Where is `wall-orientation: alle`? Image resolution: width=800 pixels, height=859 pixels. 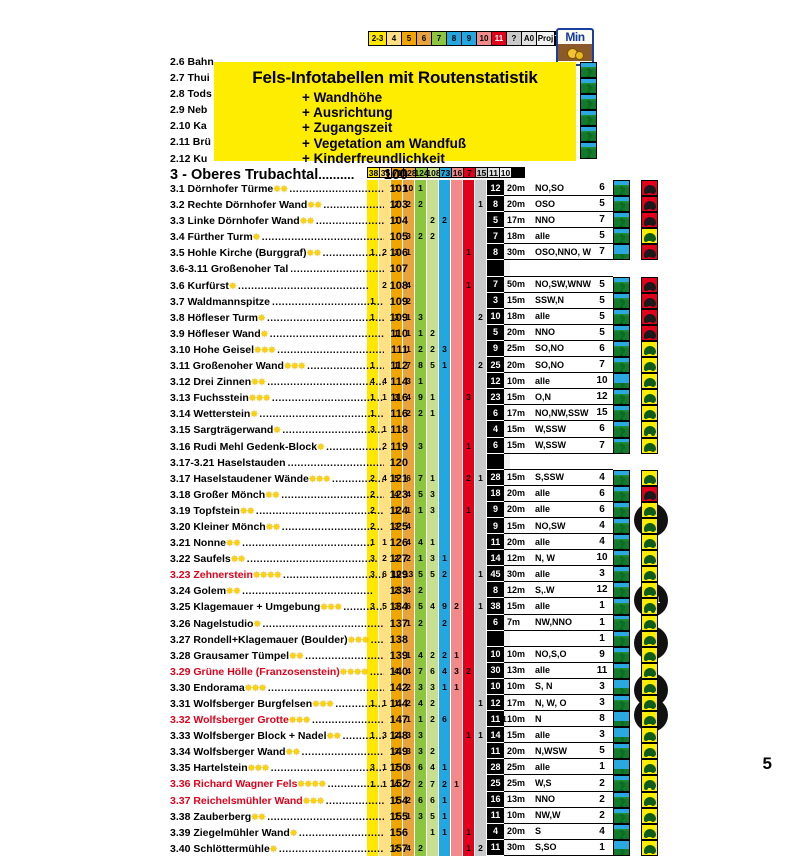
wall-orientation: alle is located at coordinates (563, 381).